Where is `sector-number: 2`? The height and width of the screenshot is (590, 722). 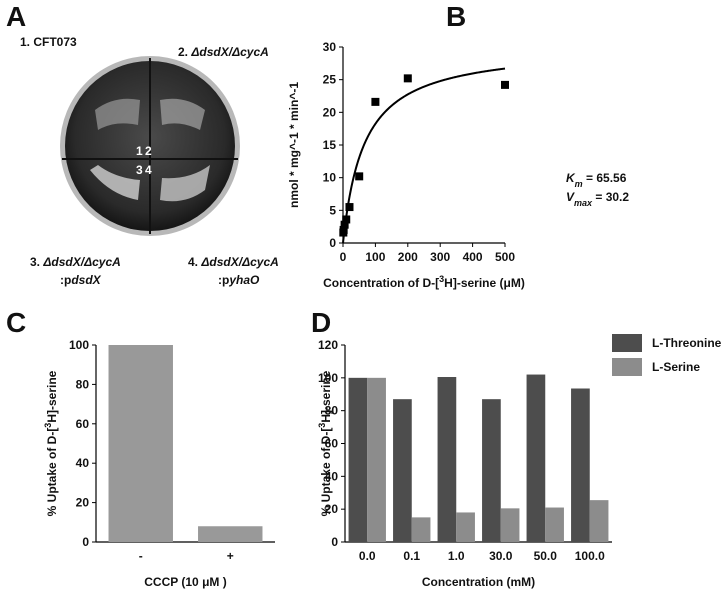 sector-number: 2 is located at coordinates (148, 151).